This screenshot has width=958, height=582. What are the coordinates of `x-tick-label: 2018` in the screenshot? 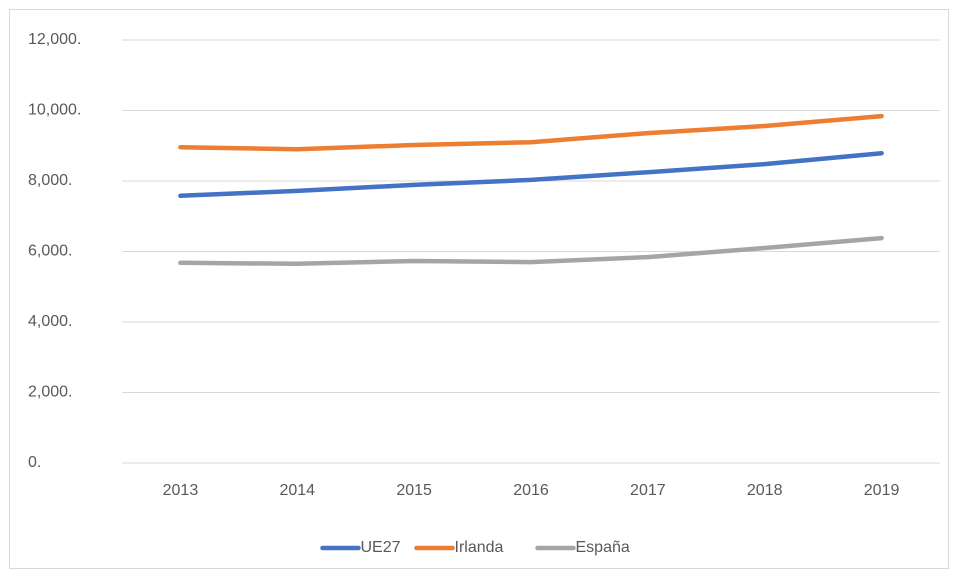 It's located at (765, 490).